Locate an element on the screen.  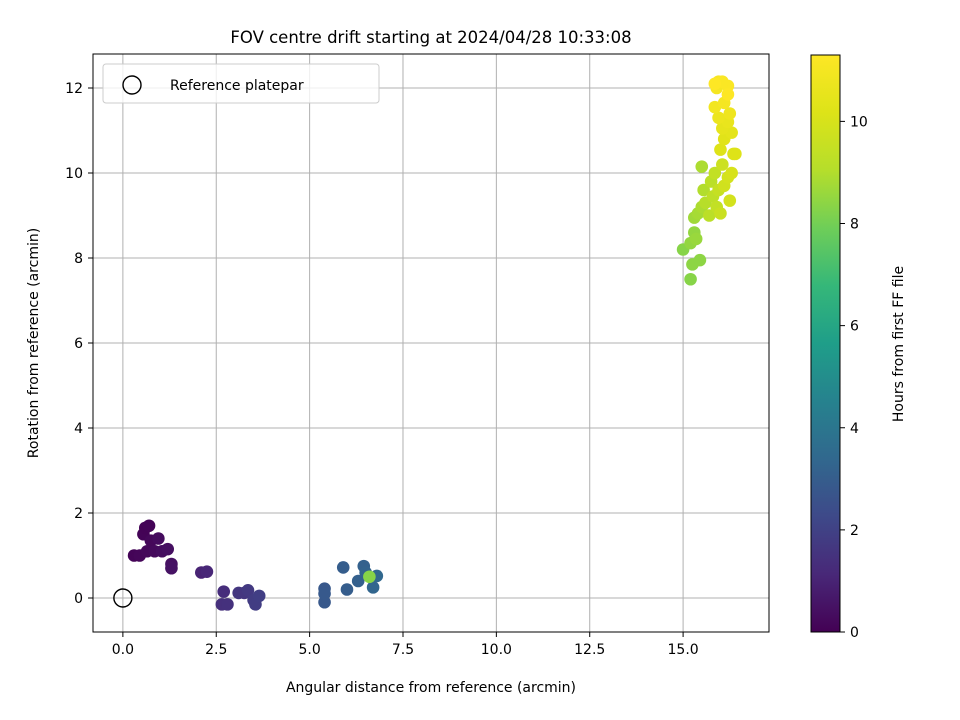
y-tick-label: 10 is located at coordinates (74, 174).